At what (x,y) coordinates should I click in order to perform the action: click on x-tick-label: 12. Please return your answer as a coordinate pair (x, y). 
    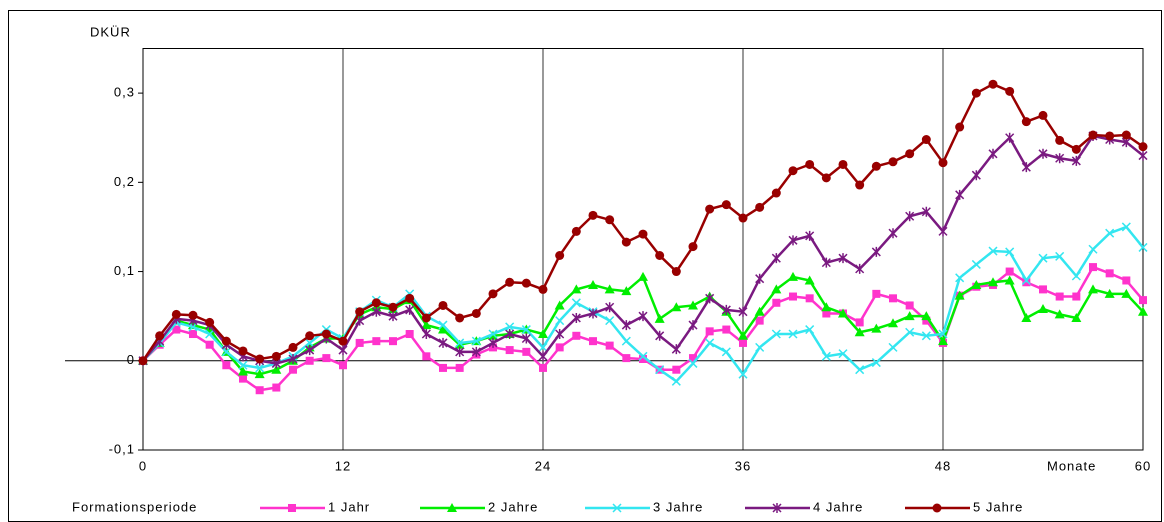
    Looking at the image, I should click on (343, 465).